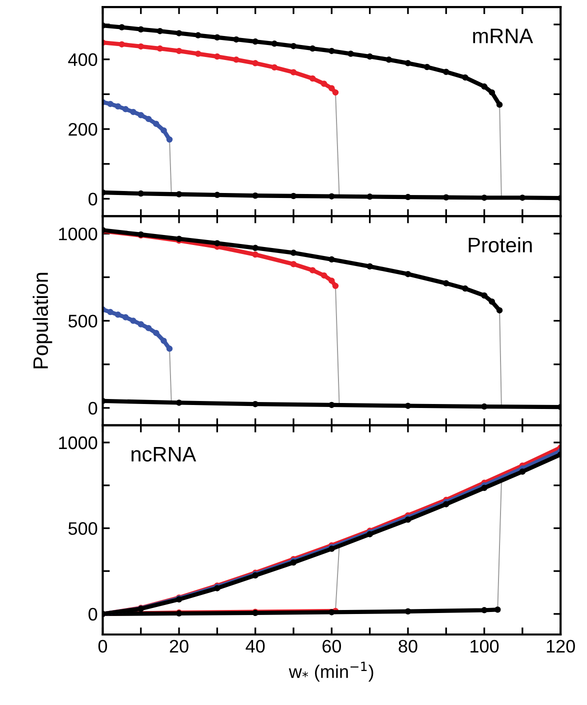  I want to click on x-tick-label: 0, so click(103, 646).